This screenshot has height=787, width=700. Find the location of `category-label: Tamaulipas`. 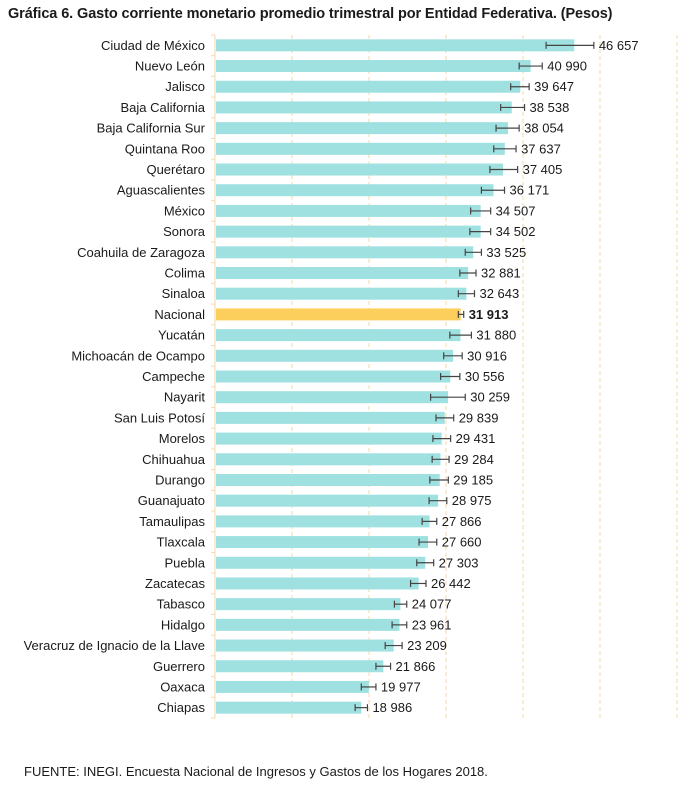

category-label: Tamaulipas is located at coordinates (172, 521).